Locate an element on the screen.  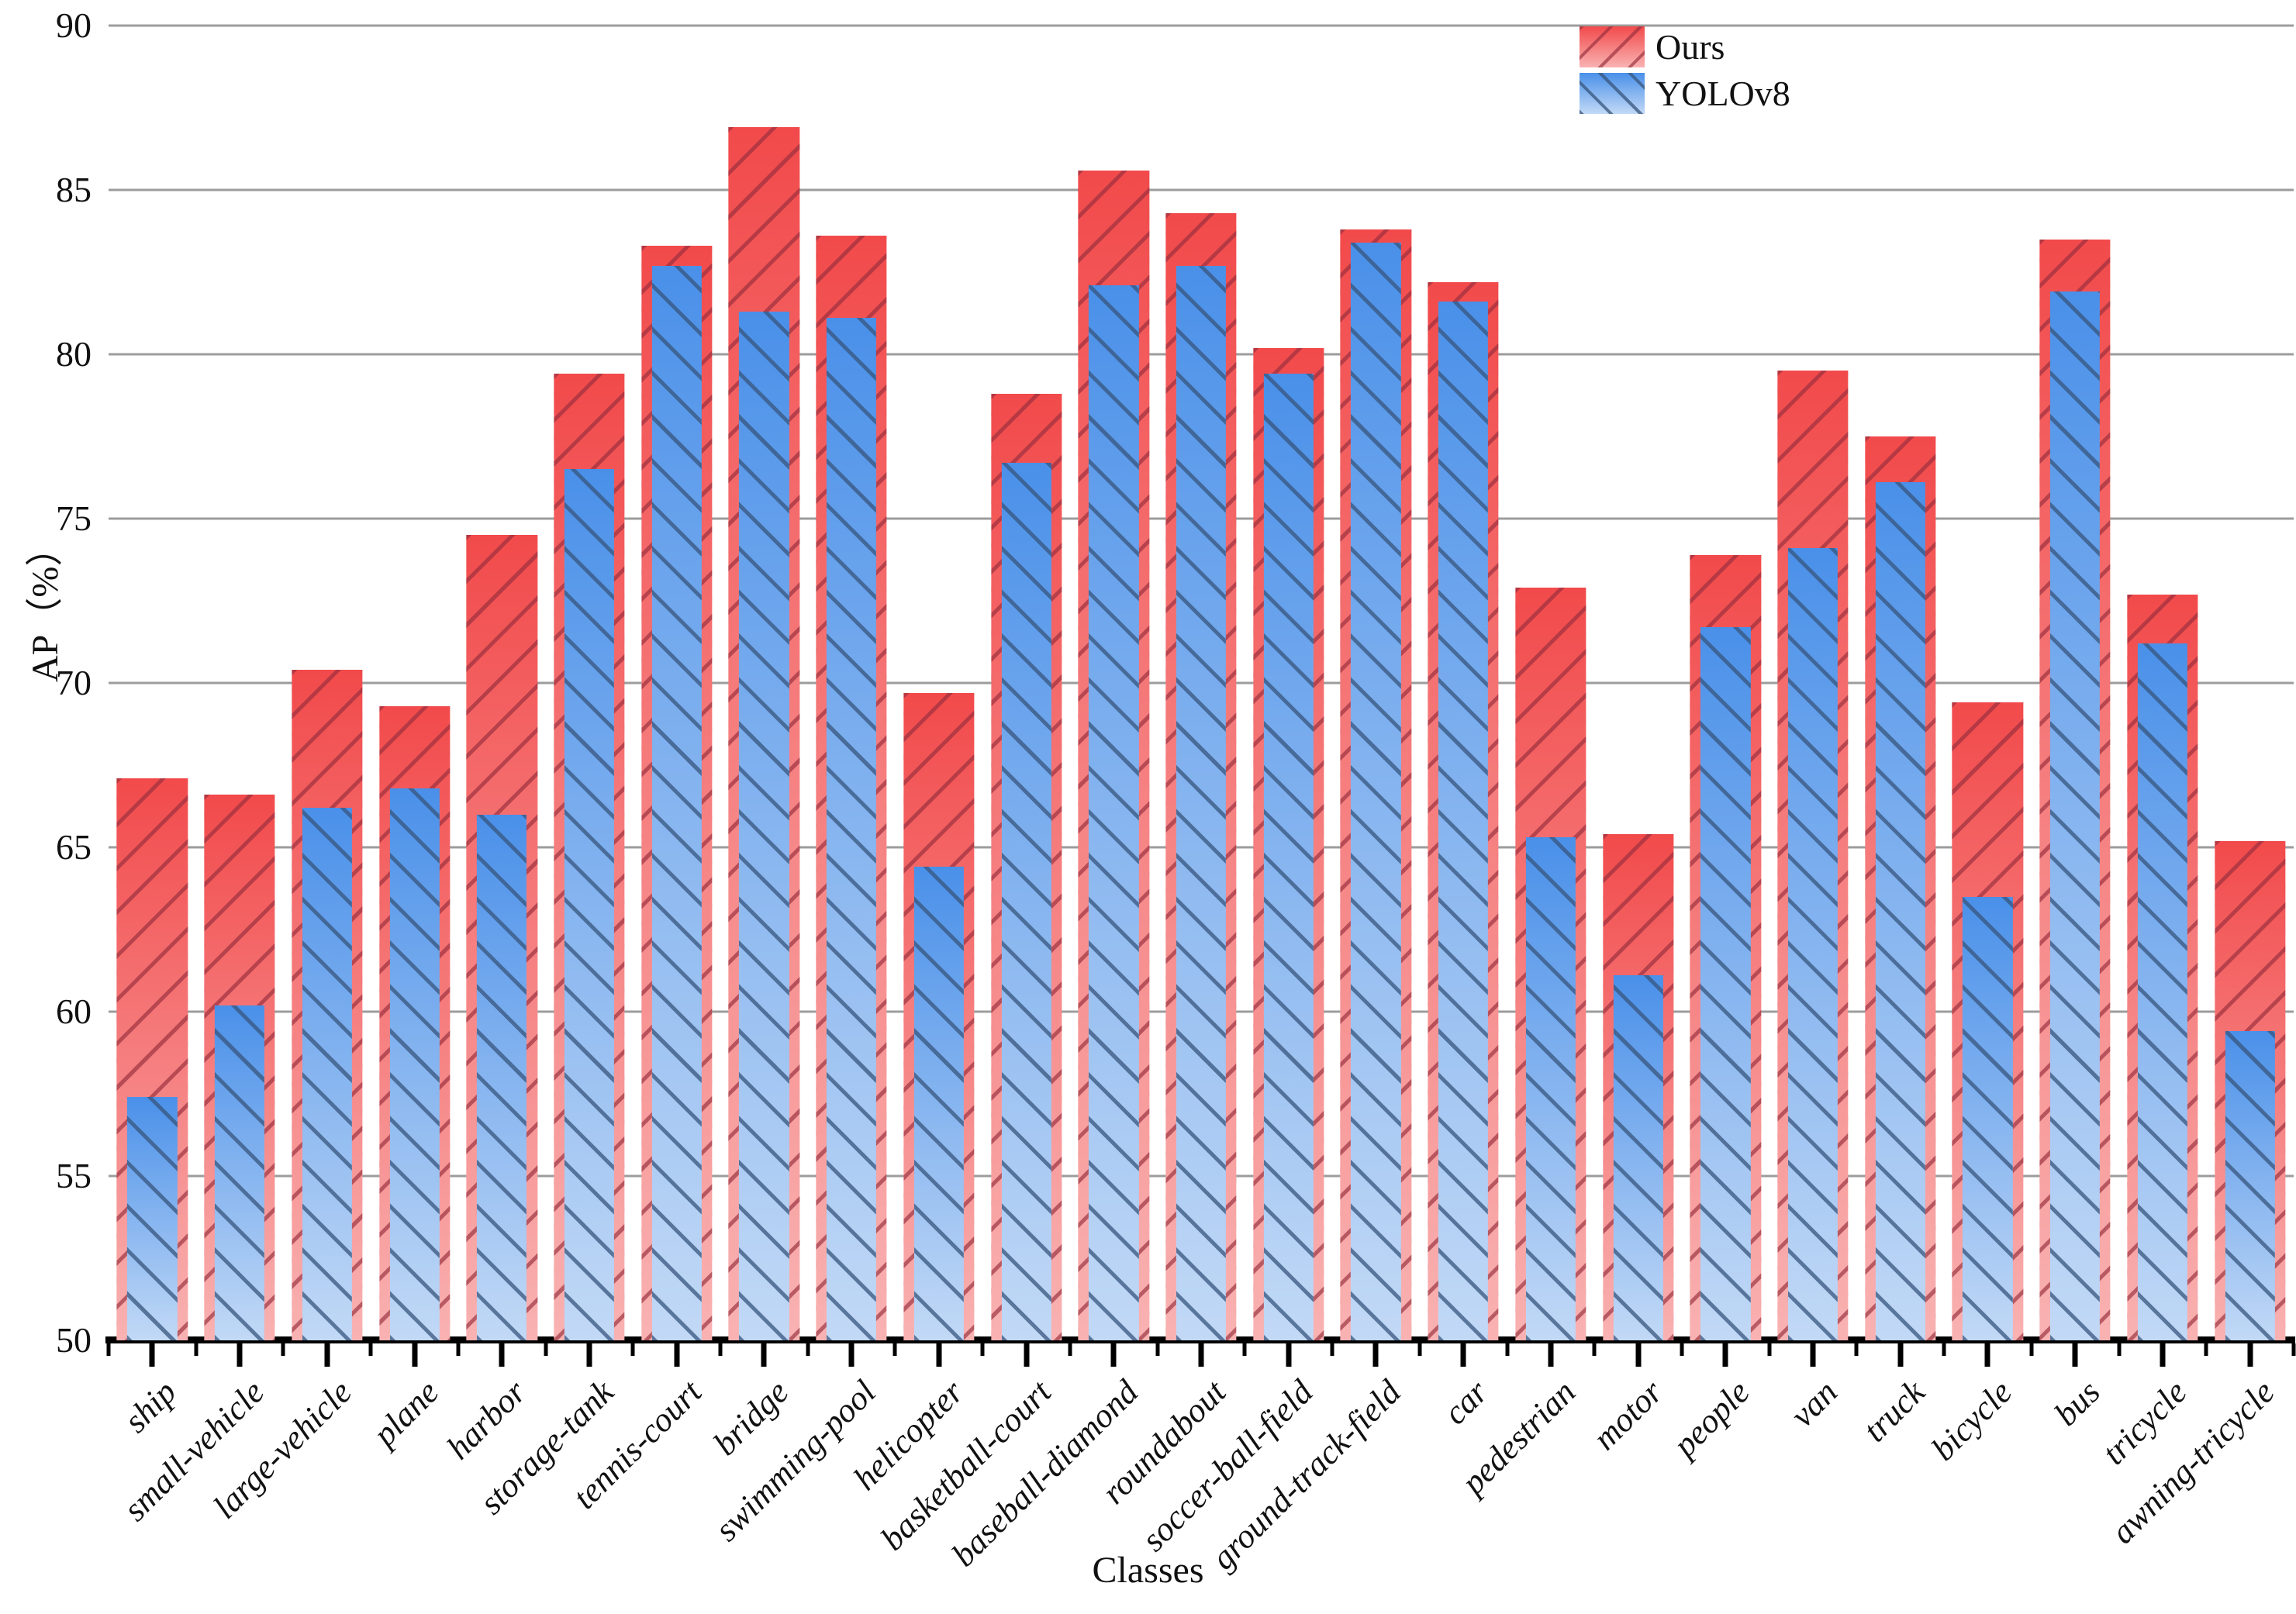
legend-swatch-yolov8 is located at coordinates (1612, 93).